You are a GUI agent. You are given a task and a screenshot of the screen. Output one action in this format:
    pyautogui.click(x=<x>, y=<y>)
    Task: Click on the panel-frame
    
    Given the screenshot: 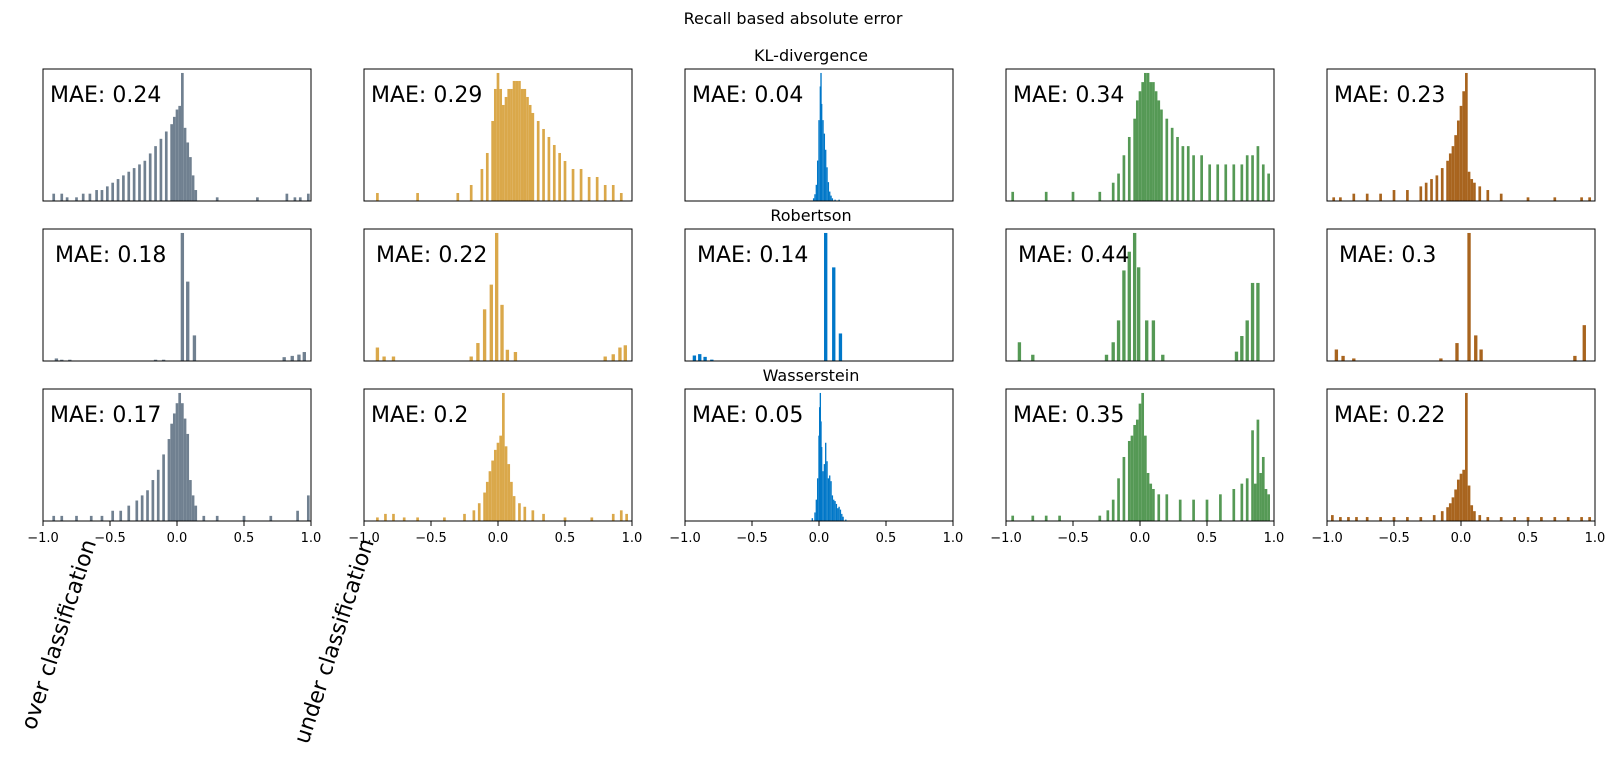 What is the action you would take?
    pyautogui.click(x=1461, y=135)
    